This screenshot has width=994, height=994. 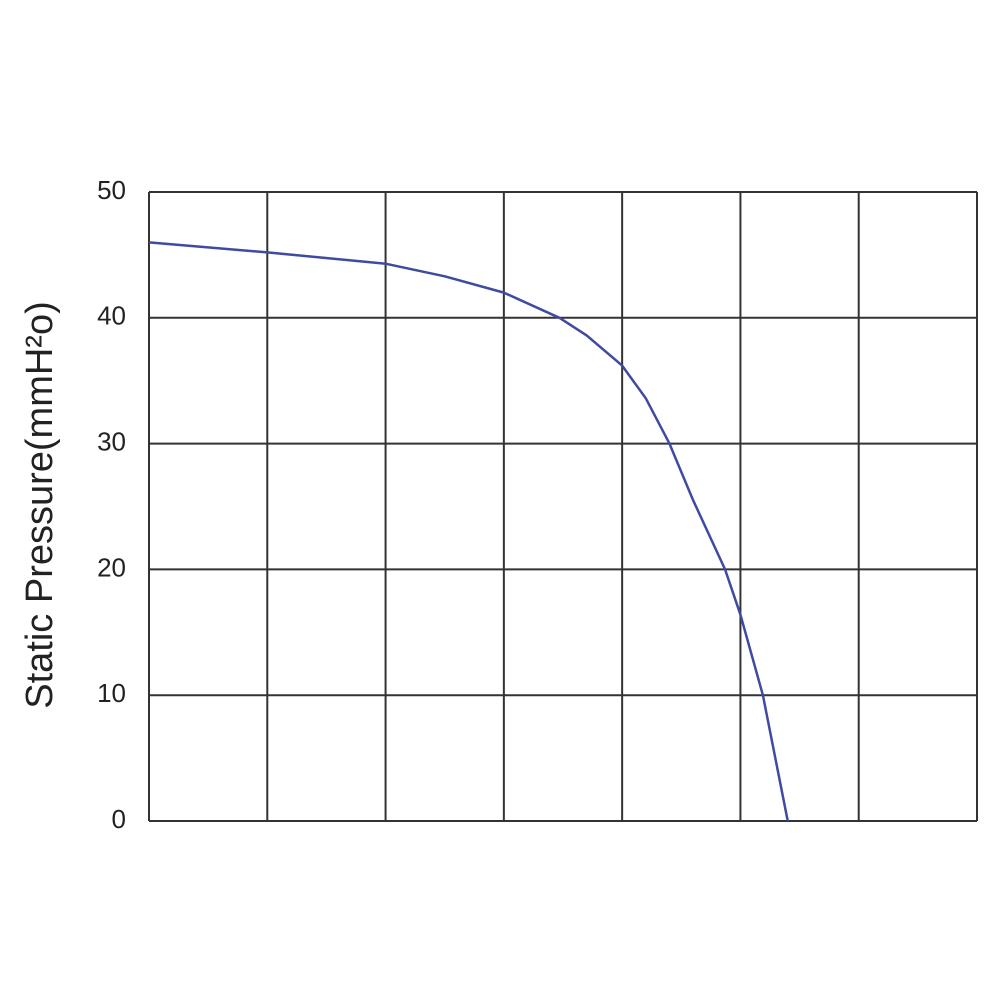 I want to click on y-tick-label: 30, so click(x=111, y=441).